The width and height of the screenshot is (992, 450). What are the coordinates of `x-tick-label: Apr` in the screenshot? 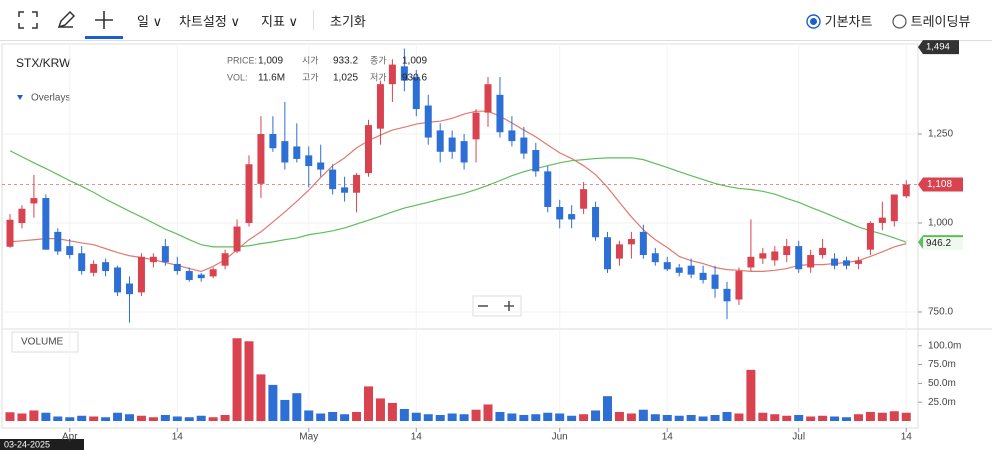 It's located at (70, 437).